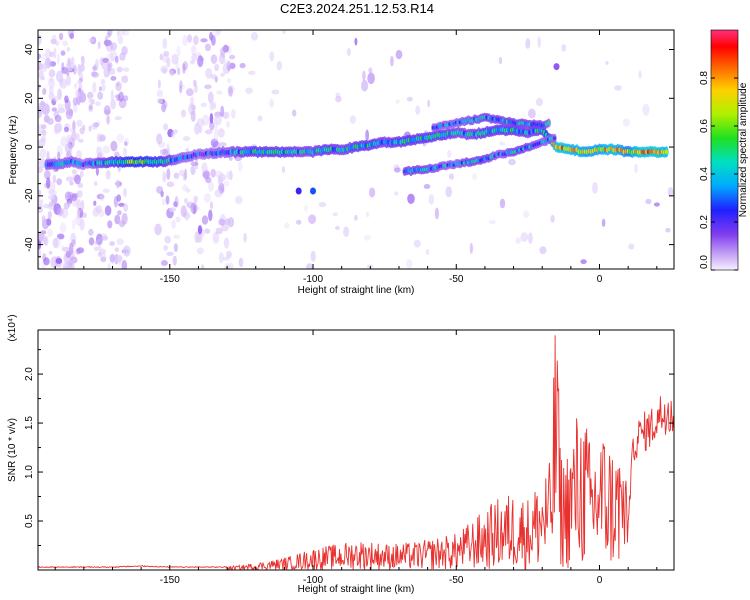 The height and width of the screenshot is (600, 750). Describe the element at coordinates (29, 423) in the screenshot. I see `y-tick-label: 1.5` at that location.